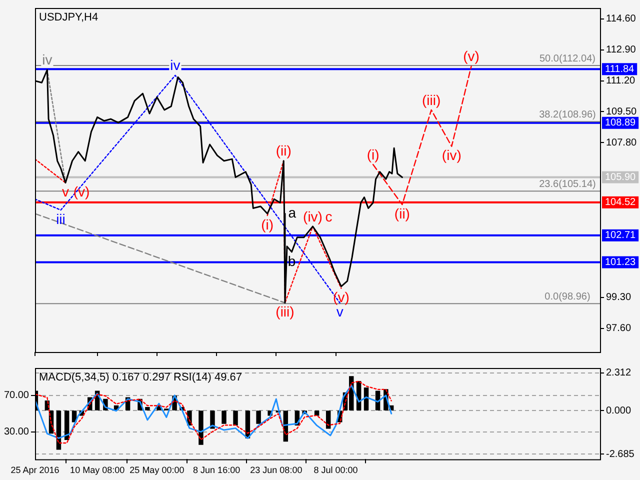  I want to click on ref-line-label: 102.71, so click(620, 236).